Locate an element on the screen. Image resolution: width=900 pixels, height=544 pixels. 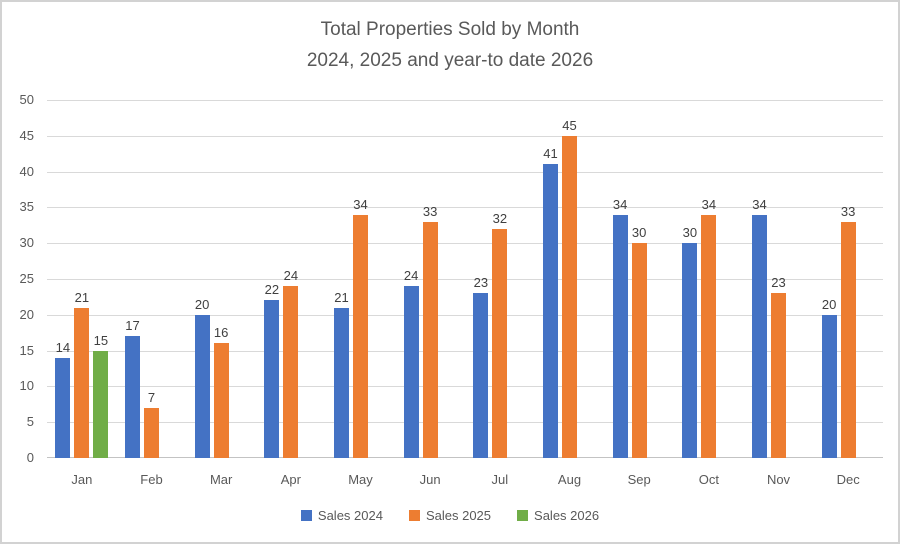
x-axis-label: Sep is located at coordinates (639, 479).